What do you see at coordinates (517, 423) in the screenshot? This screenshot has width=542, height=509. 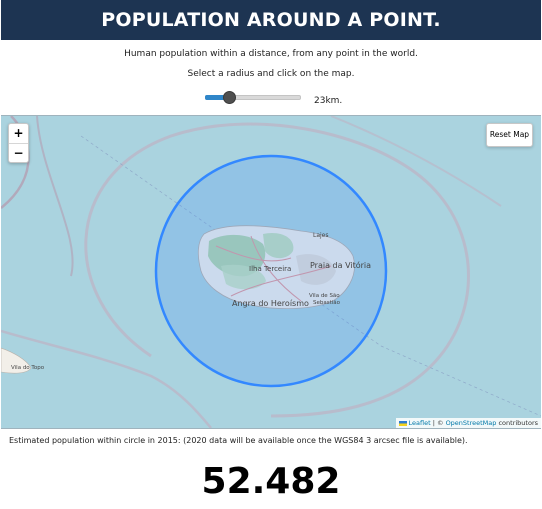 I see `attribution-tail: contributors` at bounding box center [517, 423].